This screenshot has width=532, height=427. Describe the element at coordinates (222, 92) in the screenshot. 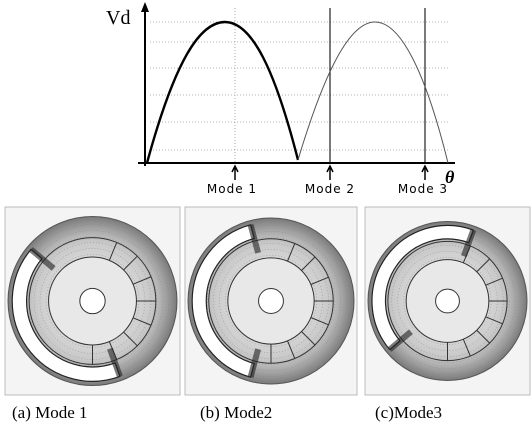

I see `curve-mode1` at that location.